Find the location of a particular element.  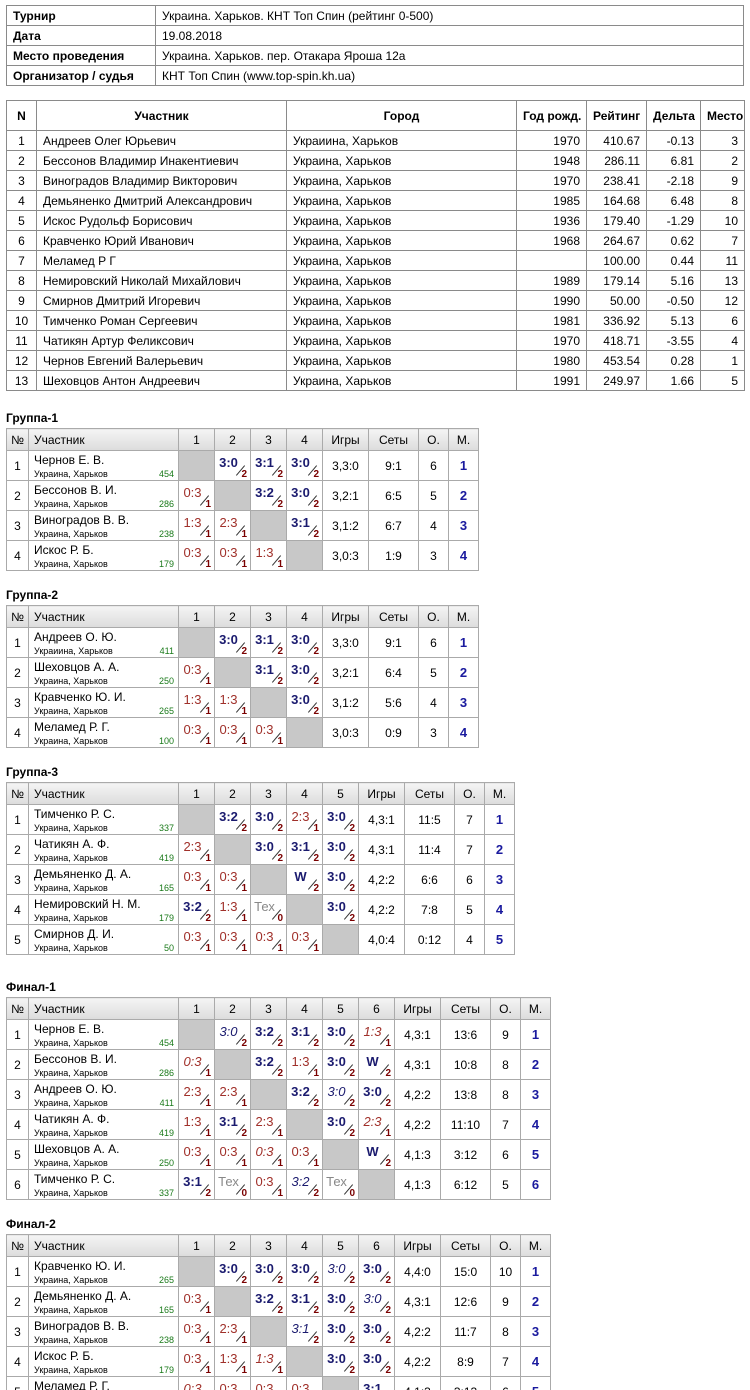

empty-cell is located at coordinates (551, 260).